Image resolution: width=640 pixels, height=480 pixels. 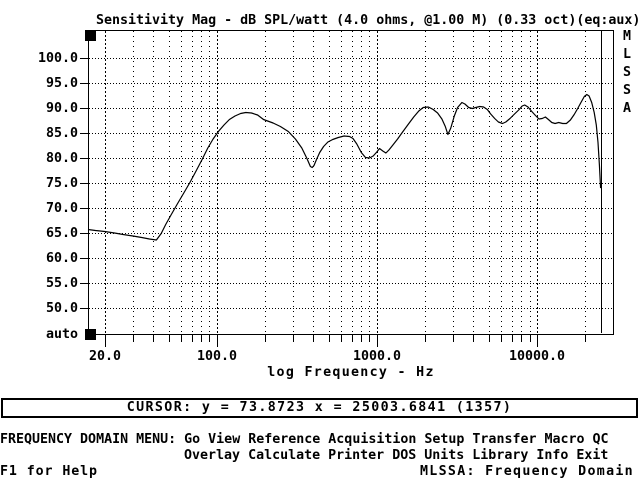 What do you see at coordinates (627, 108) in the screenshot?
I see `mlssa-watermark-letter: A` at bounding box center [627, 108].